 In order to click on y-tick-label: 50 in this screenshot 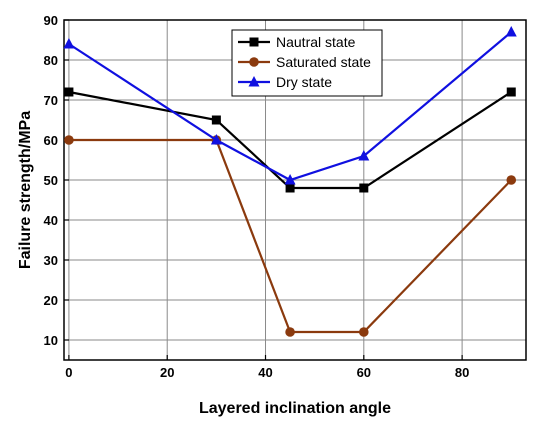, I will do `click(51, 180)`.